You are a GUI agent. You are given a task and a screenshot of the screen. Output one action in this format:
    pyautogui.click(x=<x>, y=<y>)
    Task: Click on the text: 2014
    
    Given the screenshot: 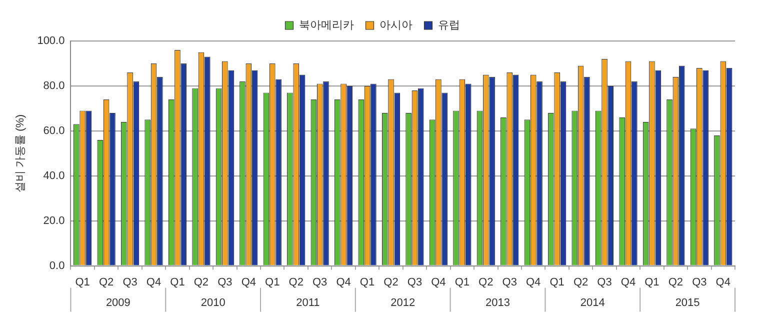 What is the action you would take?
    pyautogui.click(x=592, y=302)
    